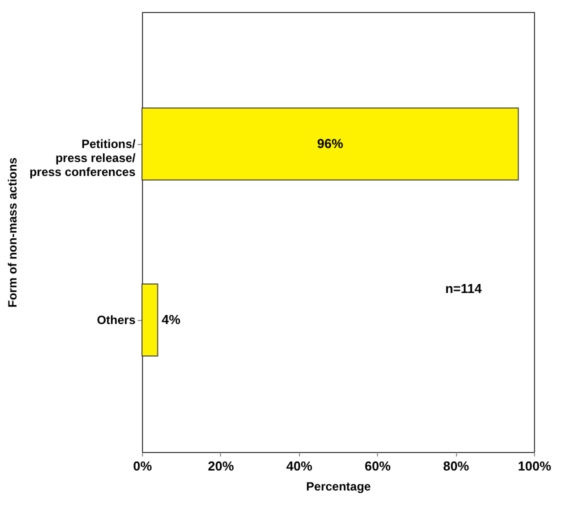  Describe the element at coordinates (299, 466) in the screenshot. I see `x-tick-label: 40%` at that location.